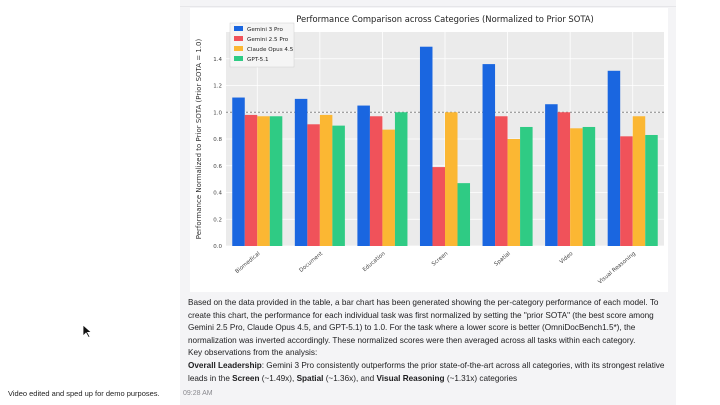 The image size is (720, 405). Describe the element at coordinates (268, 40) in the screenshot. I see `legend-label: Gemini 2.5 Pro` at that location.